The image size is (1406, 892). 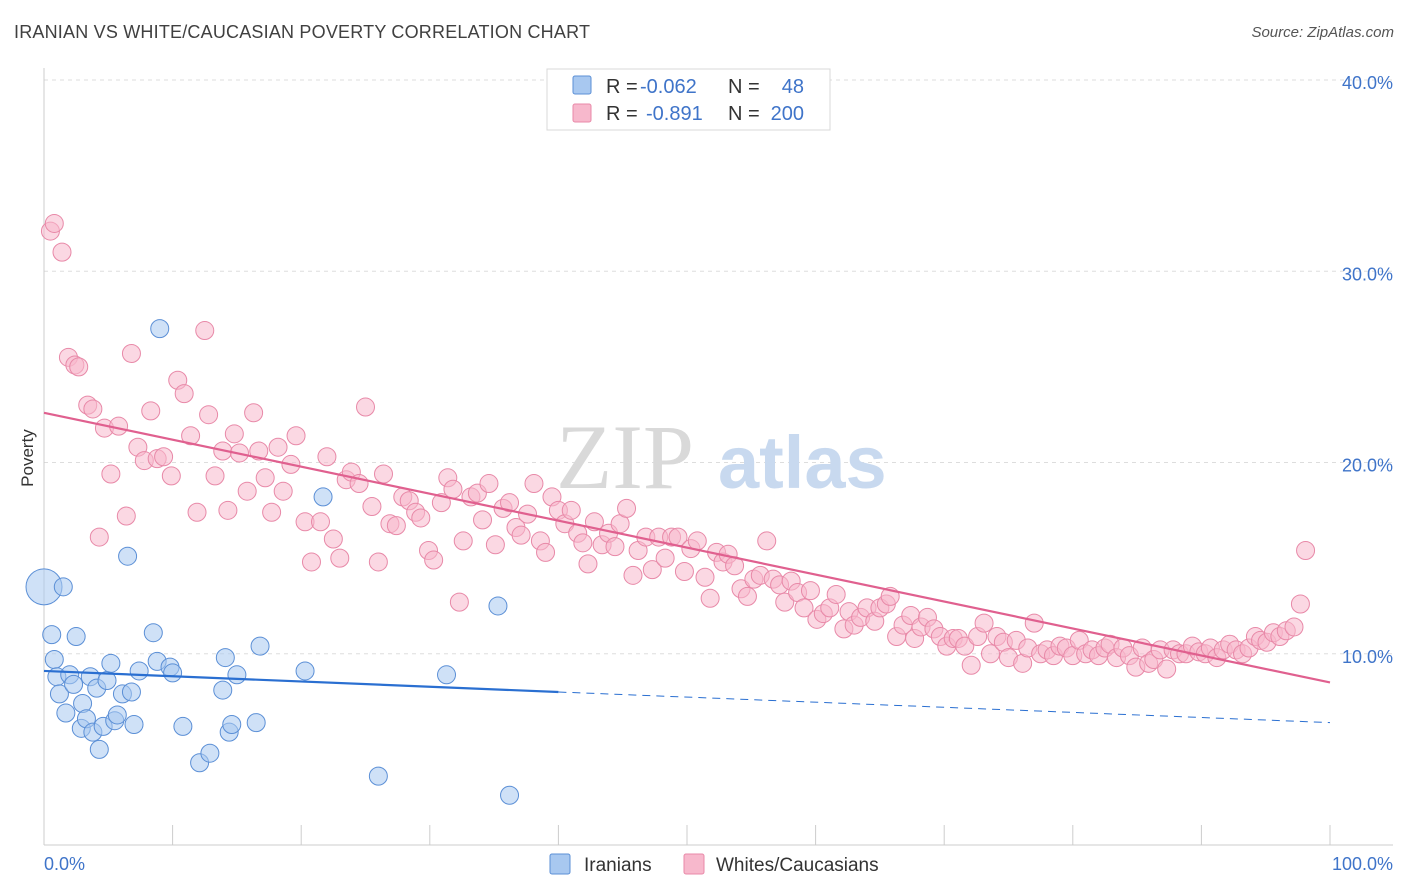 I want to click on y-axis-title: Poverty, so click(x=27, y=458).